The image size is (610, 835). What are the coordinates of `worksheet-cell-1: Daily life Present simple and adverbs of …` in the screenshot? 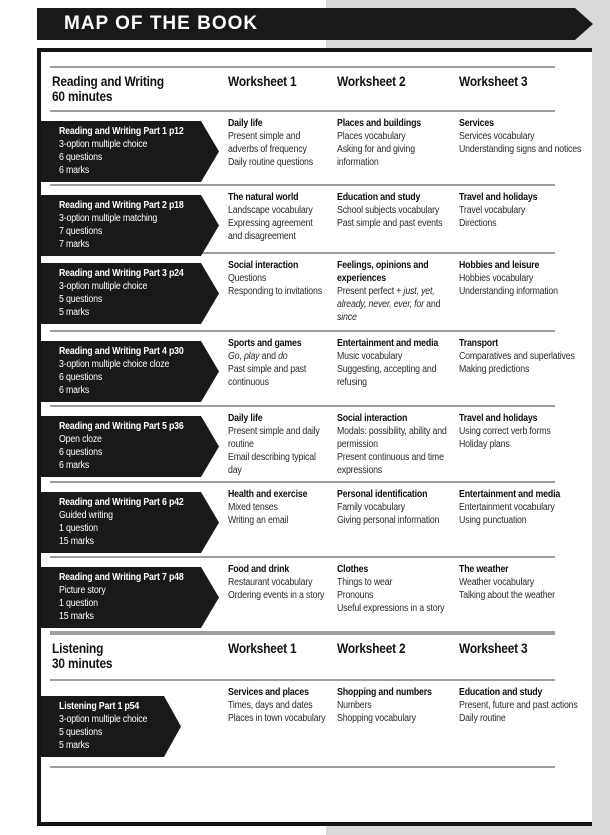 It's located at (282, 142).